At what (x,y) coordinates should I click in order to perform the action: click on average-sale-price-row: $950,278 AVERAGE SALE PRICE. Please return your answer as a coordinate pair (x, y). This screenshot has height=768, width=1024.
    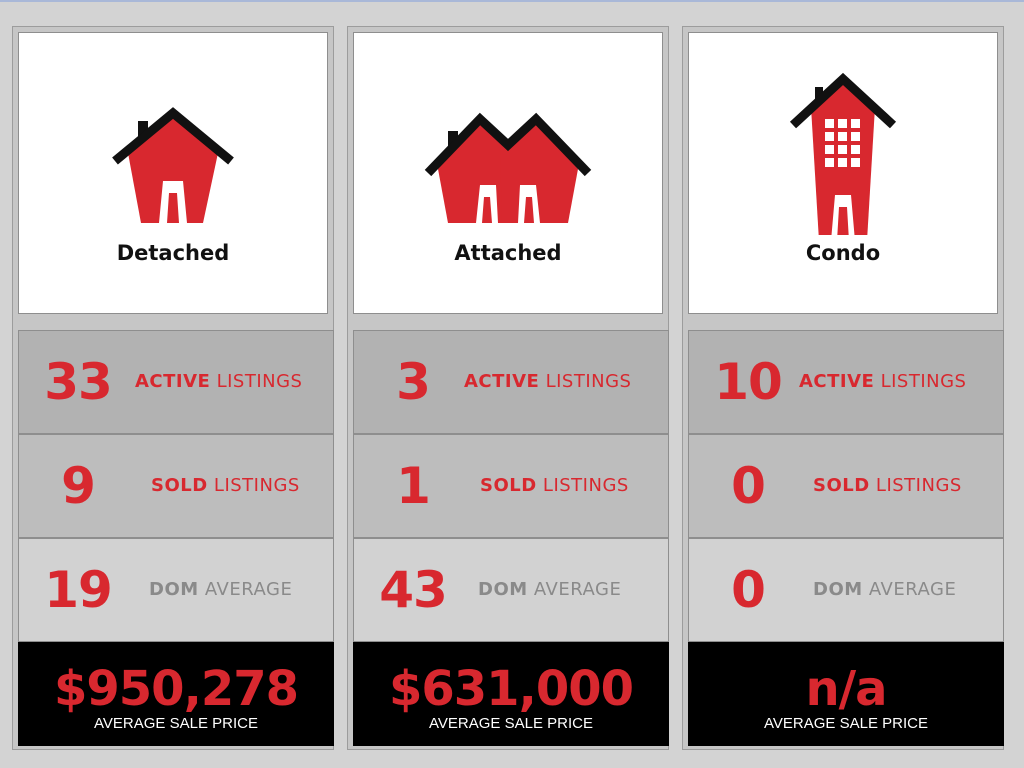
    Looking at the image, I should click on (176, 694).